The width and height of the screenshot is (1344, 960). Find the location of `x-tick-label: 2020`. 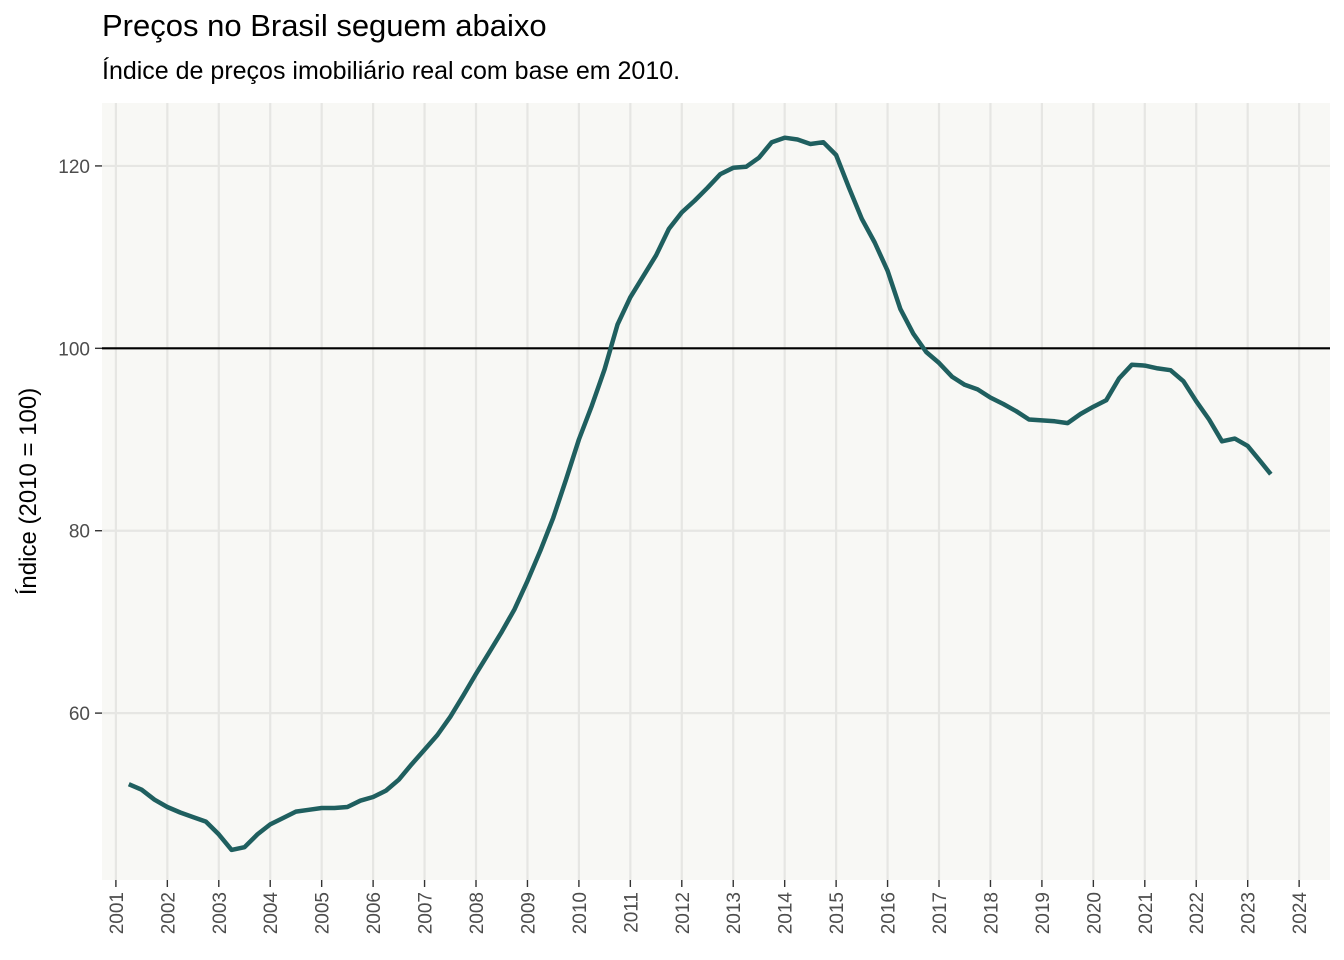

x-tick-label: 2020 is located at coordinates (1094, 913).